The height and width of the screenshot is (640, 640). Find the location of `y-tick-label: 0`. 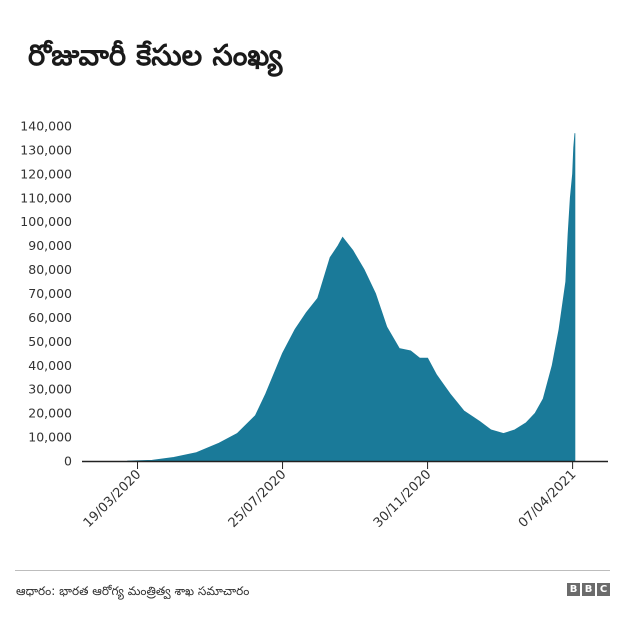

y-tick-label: 0 is located at coordinates (68, 461).